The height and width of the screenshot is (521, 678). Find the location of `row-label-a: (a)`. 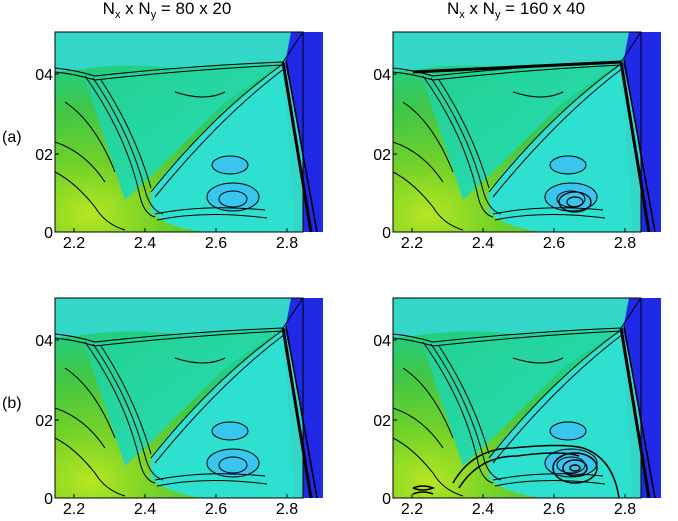

row-label-a: (a) is located at coordinates (12, 137).